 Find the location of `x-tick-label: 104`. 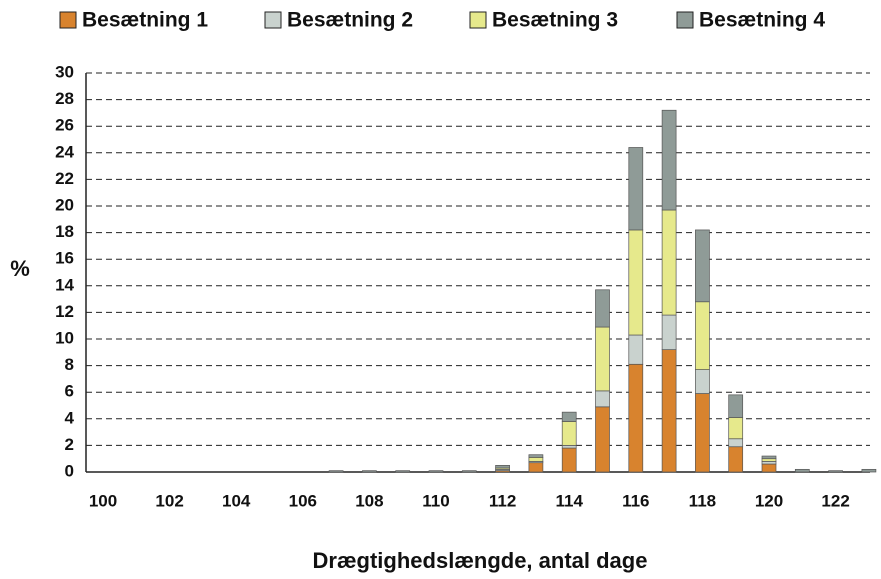

x-tick-label: 104 is located at coordinates (236, 500).